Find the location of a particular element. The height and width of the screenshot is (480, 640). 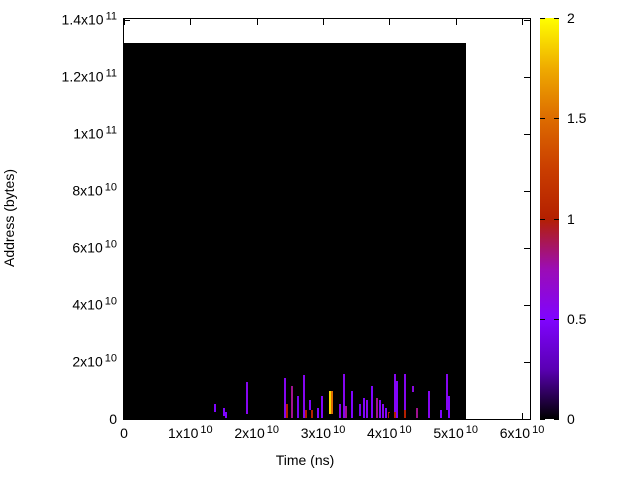

colorbar-tick-label: 2 is located at coordinates (571, 18).